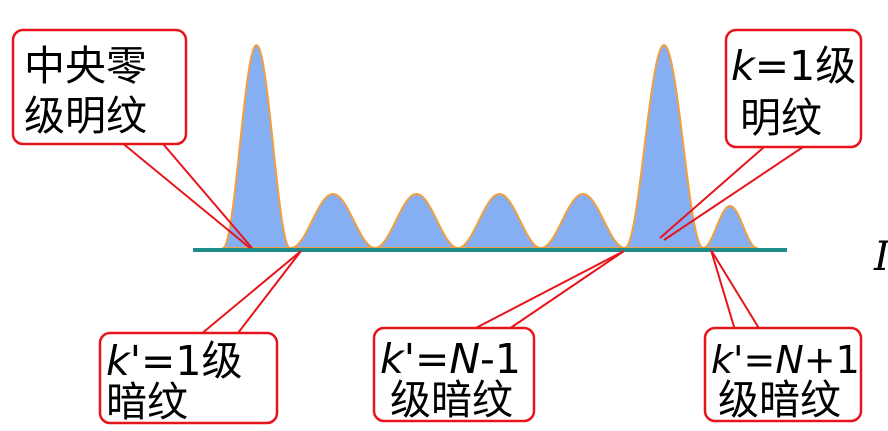  I want to click on callout-k1-dark-line1: k'=1级, so click(174, 361).